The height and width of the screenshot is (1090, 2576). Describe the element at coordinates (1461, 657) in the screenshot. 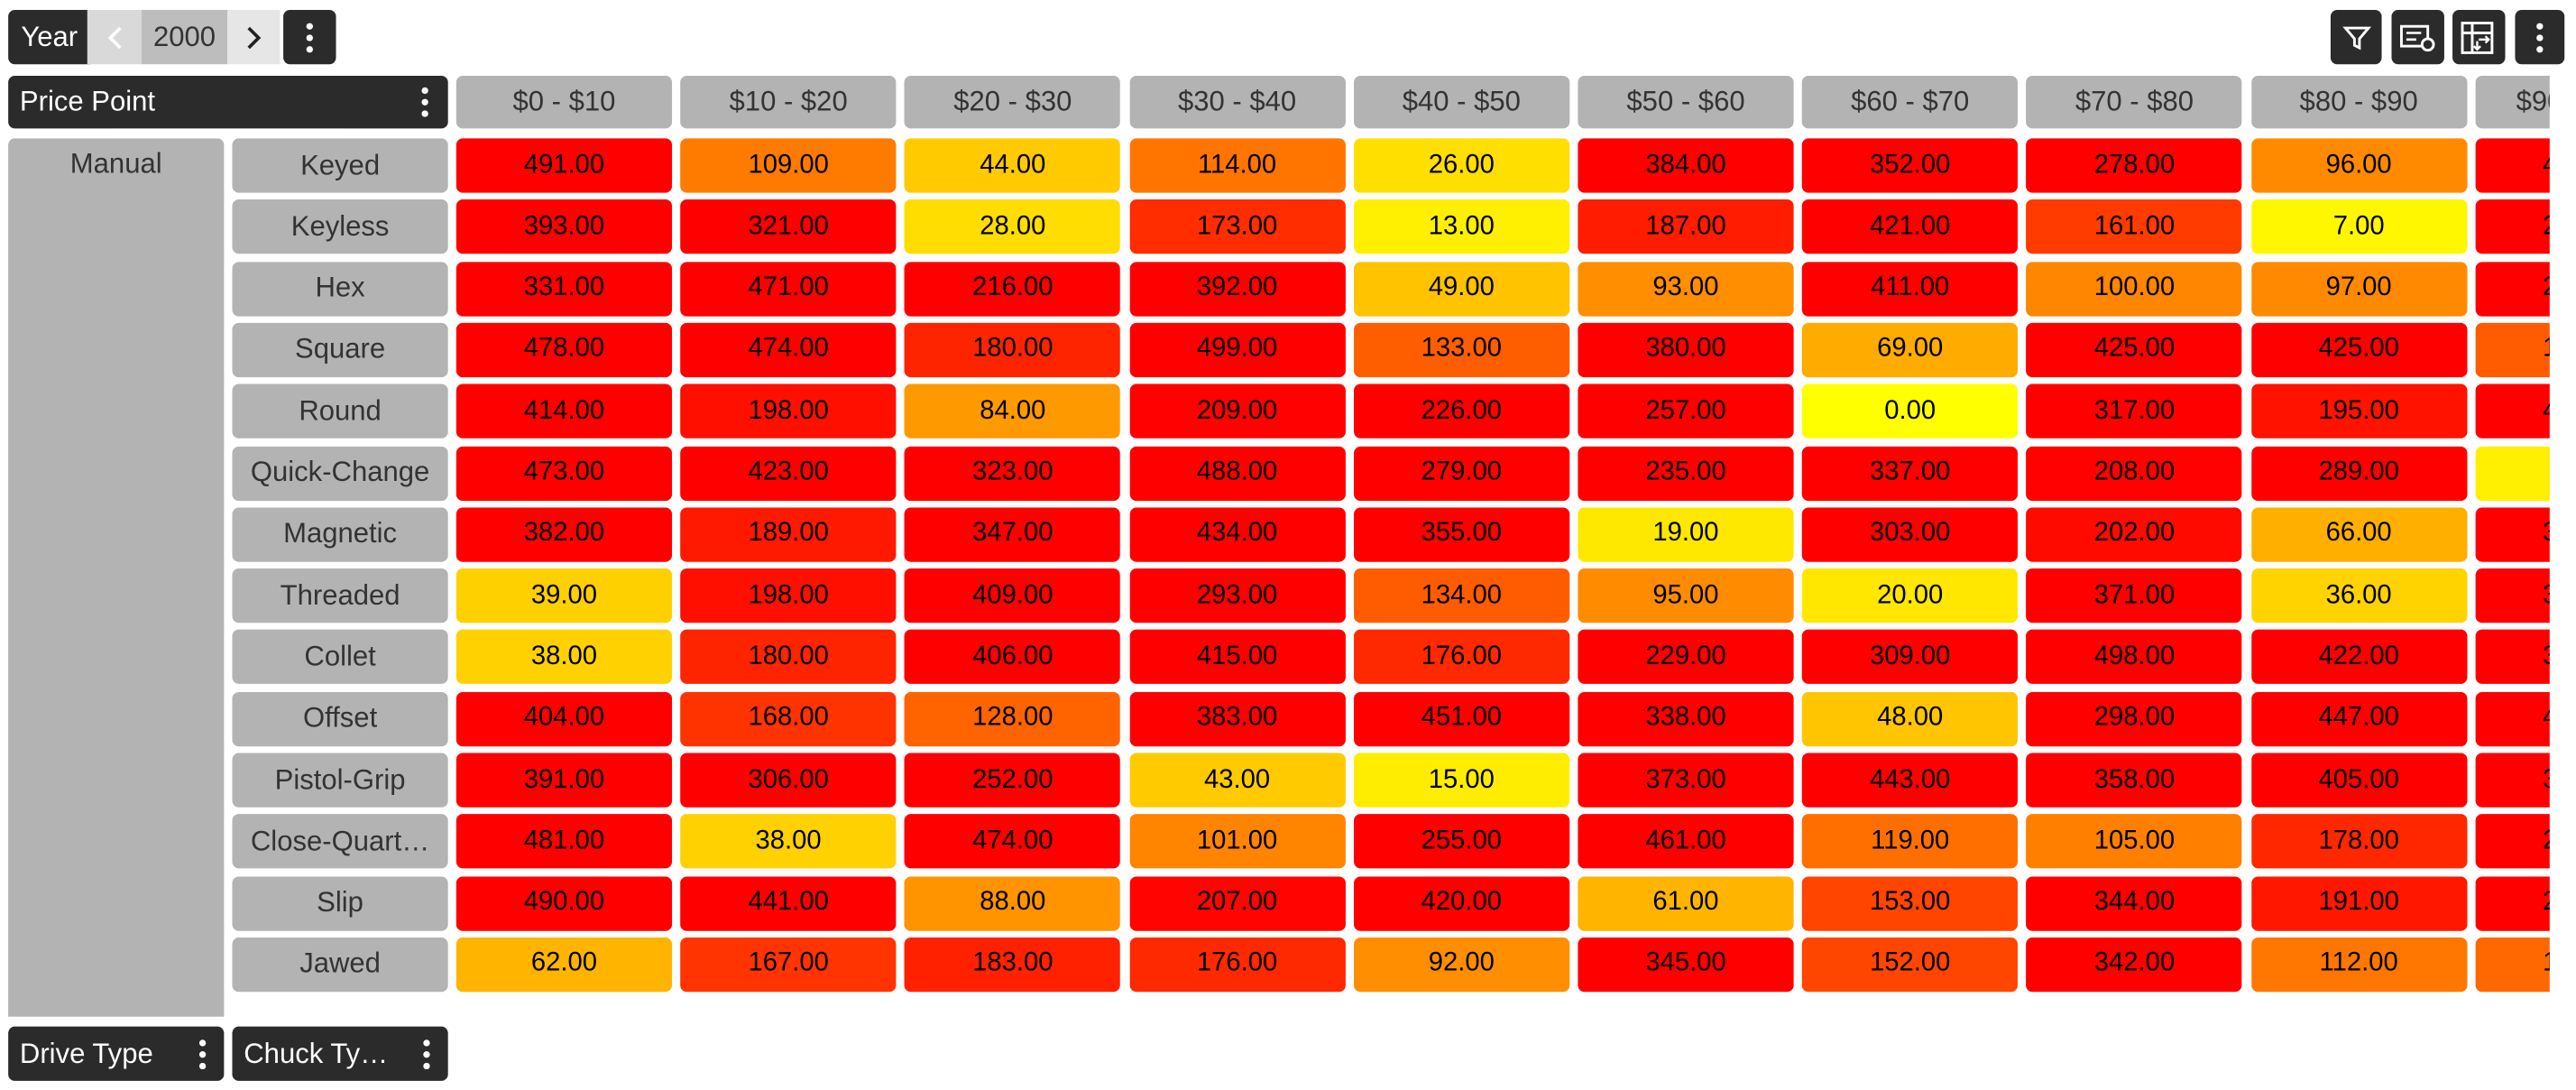

I see `value-cell: 176.00` at that location.